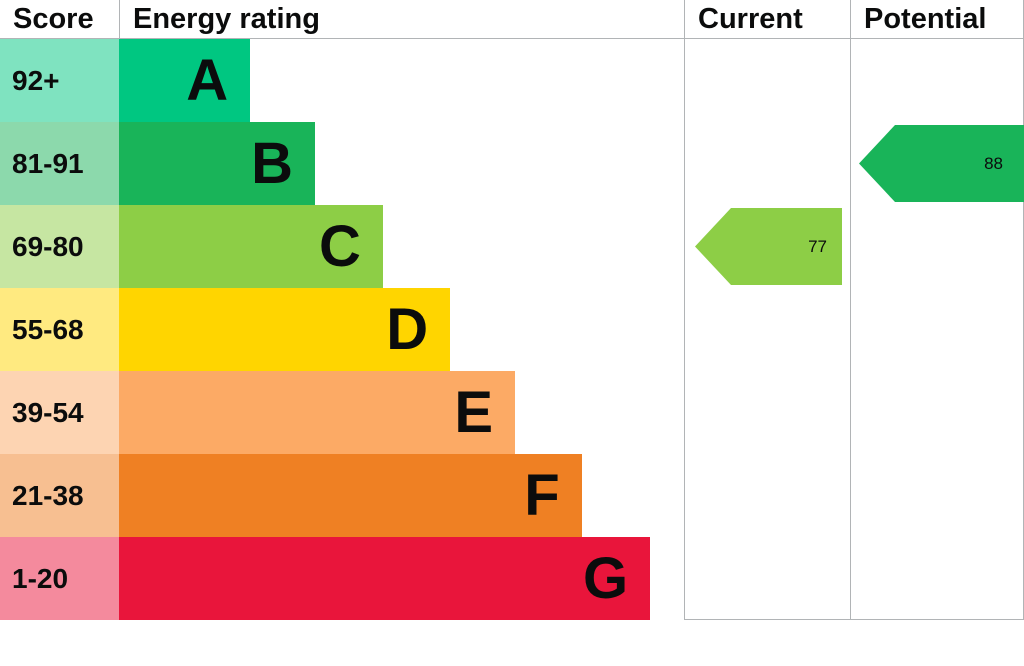 Image resolution: width=1024 pixels, height=666 pixels. What do you see at coordinates (207, 80) in the screenshot?
I see `rating-letter: A` at bounding box center [207, 80].